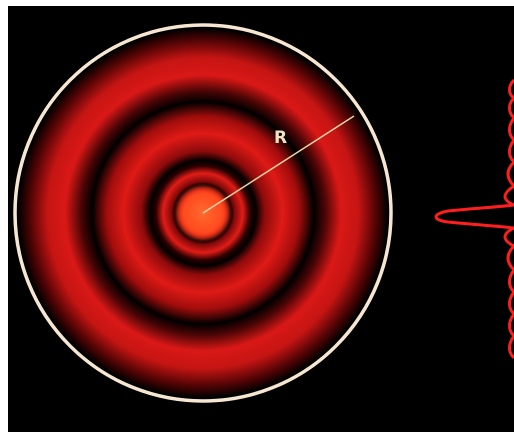 Image resolution: width=514 pixels, height=439 pixels. I want to click on intensity-profile-curve, so click(474, 219).